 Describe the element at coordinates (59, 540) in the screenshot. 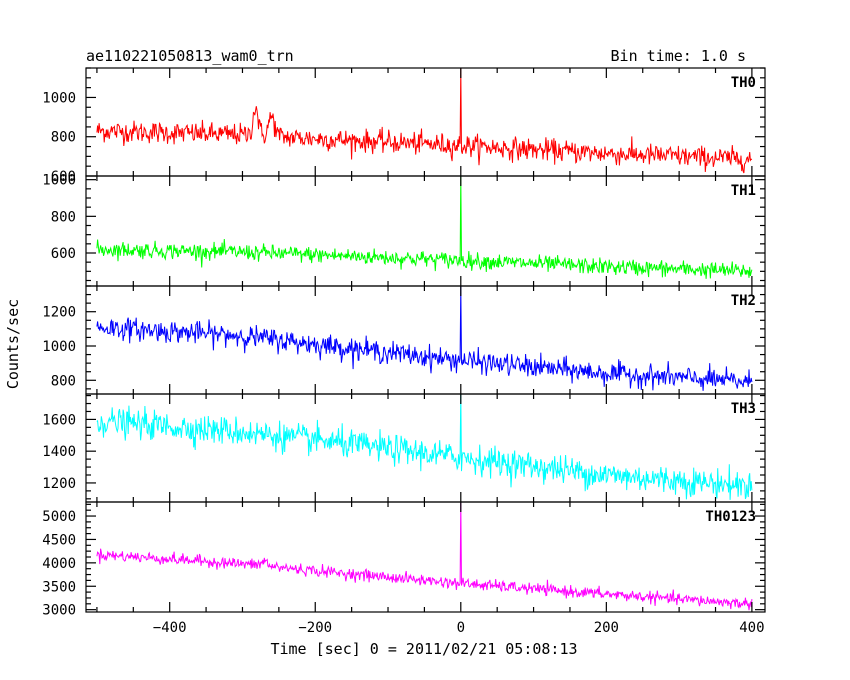

I see `y-tick-label: 4500` at that location.